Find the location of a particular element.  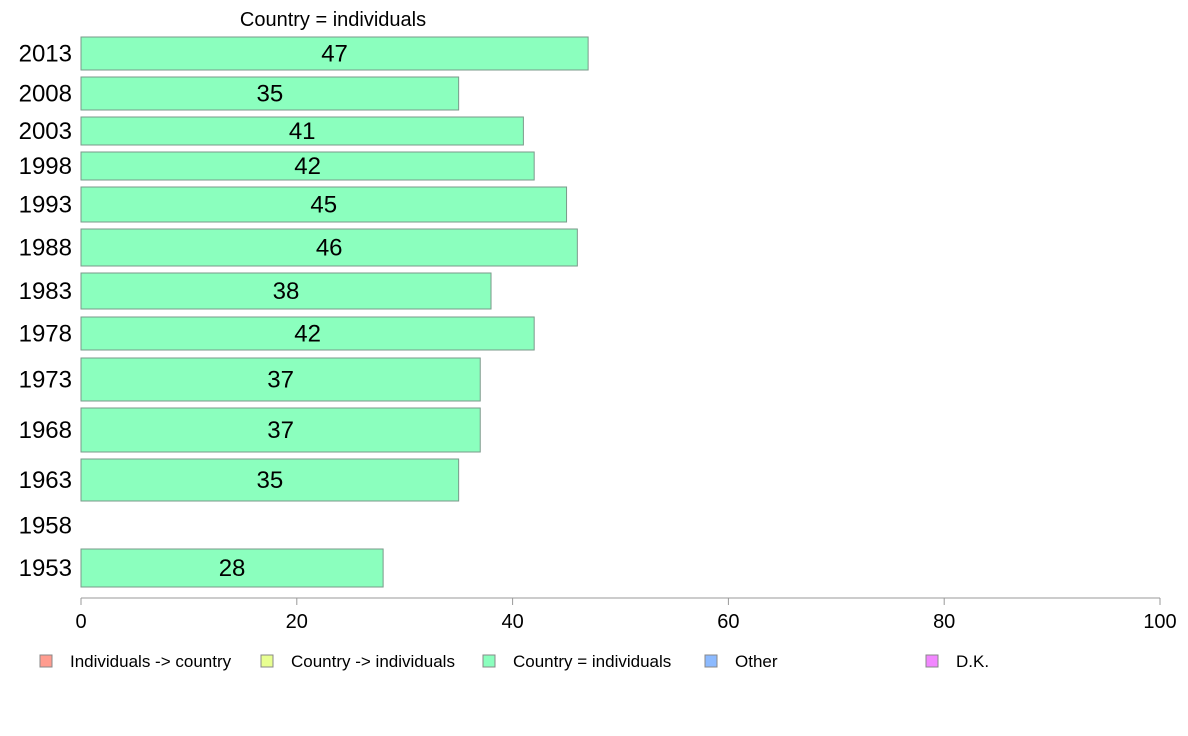

x-axis: 0 20 40 60 80 100 is located at coordinates (626, 615).